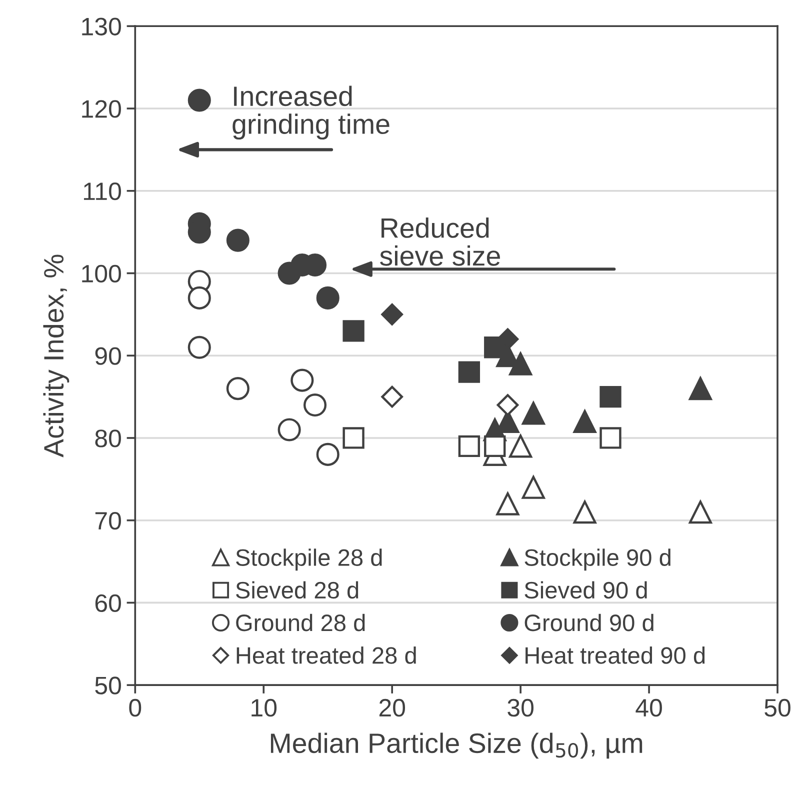 The width and height of the screenshot is (795, 792). I want to click on x-axis-title: Median Particle Size (d$_{50}$), µm, so click(456, 745).